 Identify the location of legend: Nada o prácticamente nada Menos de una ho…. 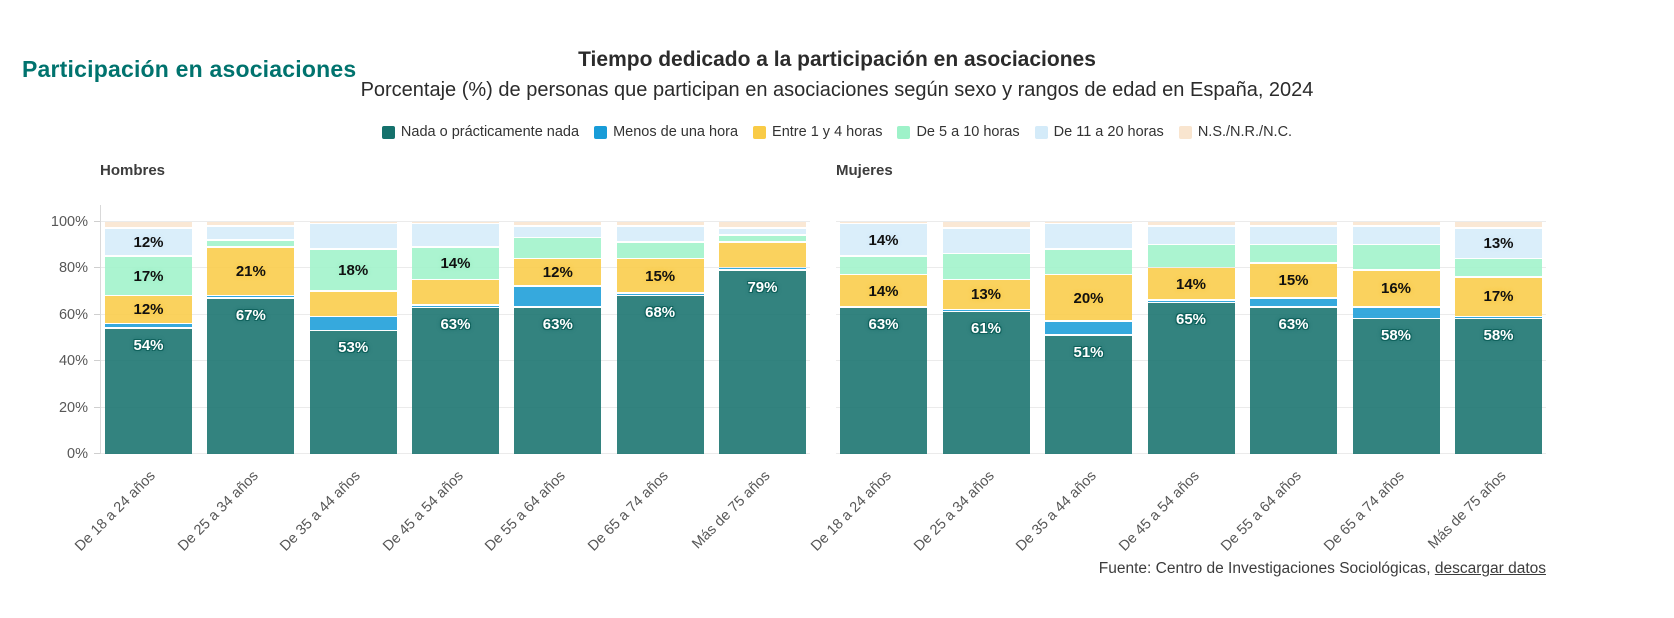
(837, 132).